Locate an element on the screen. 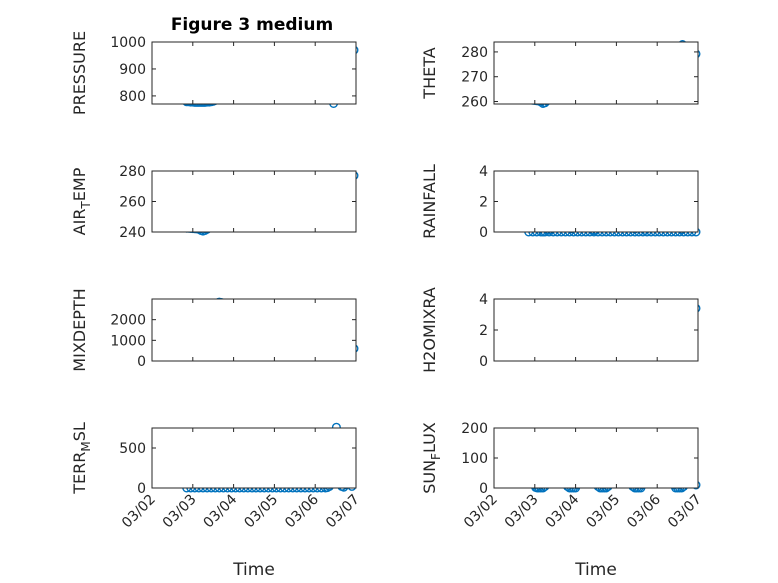 This screenshot has width=778, height=583. panel-h2omixra: 0 2 4 H2OMIXRA is located at coordinates (560, 330).